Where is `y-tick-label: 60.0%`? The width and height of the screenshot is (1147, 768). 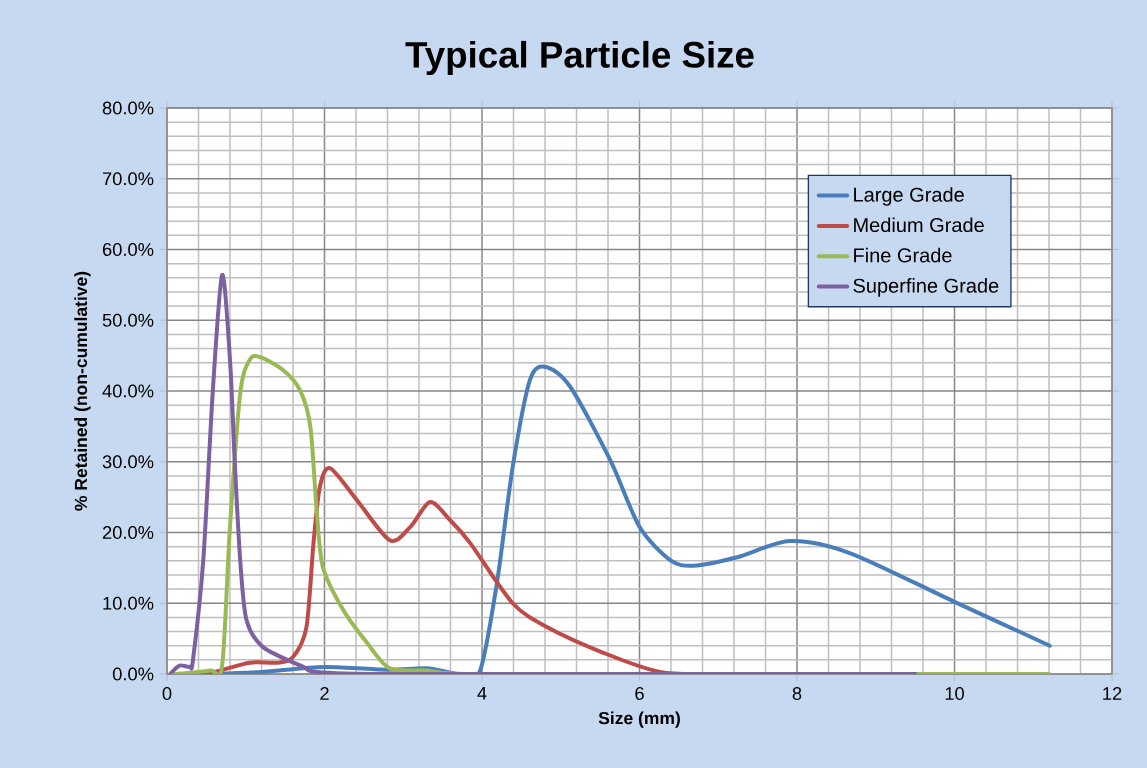
y-tick-label: 60.0% is located at coordinates (128, 249).